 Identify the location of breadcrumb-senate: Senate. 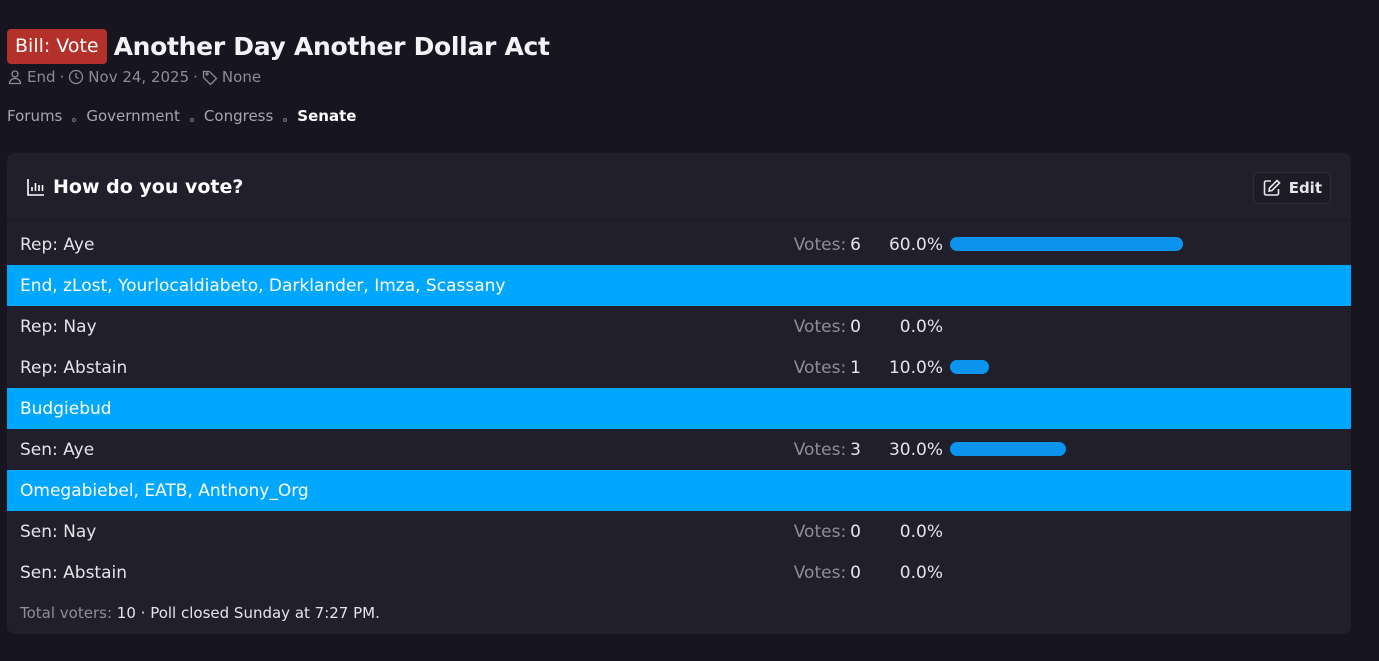
(327, 116).